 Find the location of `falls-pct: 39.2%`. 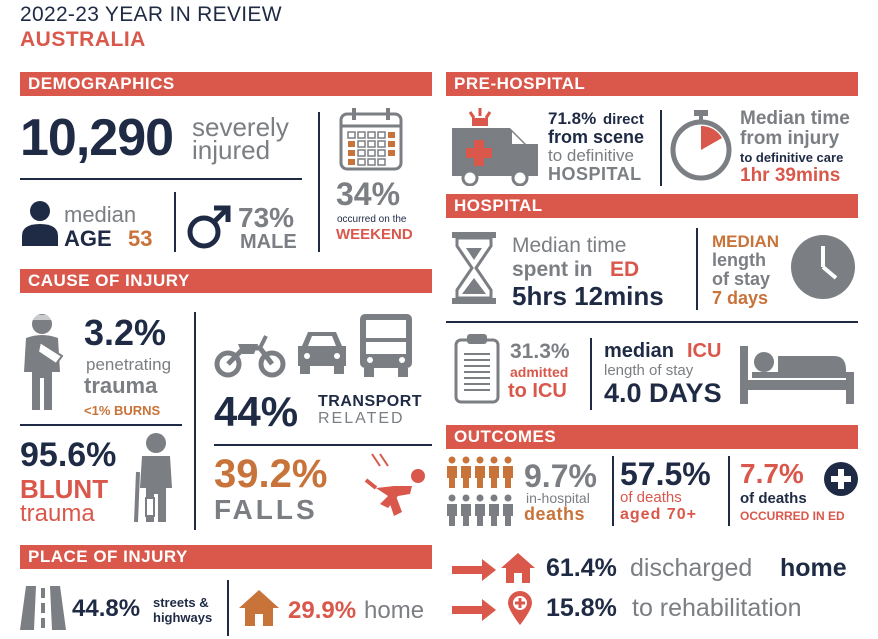

falls-pct: 39.2% is located at coordinates (271, 474).